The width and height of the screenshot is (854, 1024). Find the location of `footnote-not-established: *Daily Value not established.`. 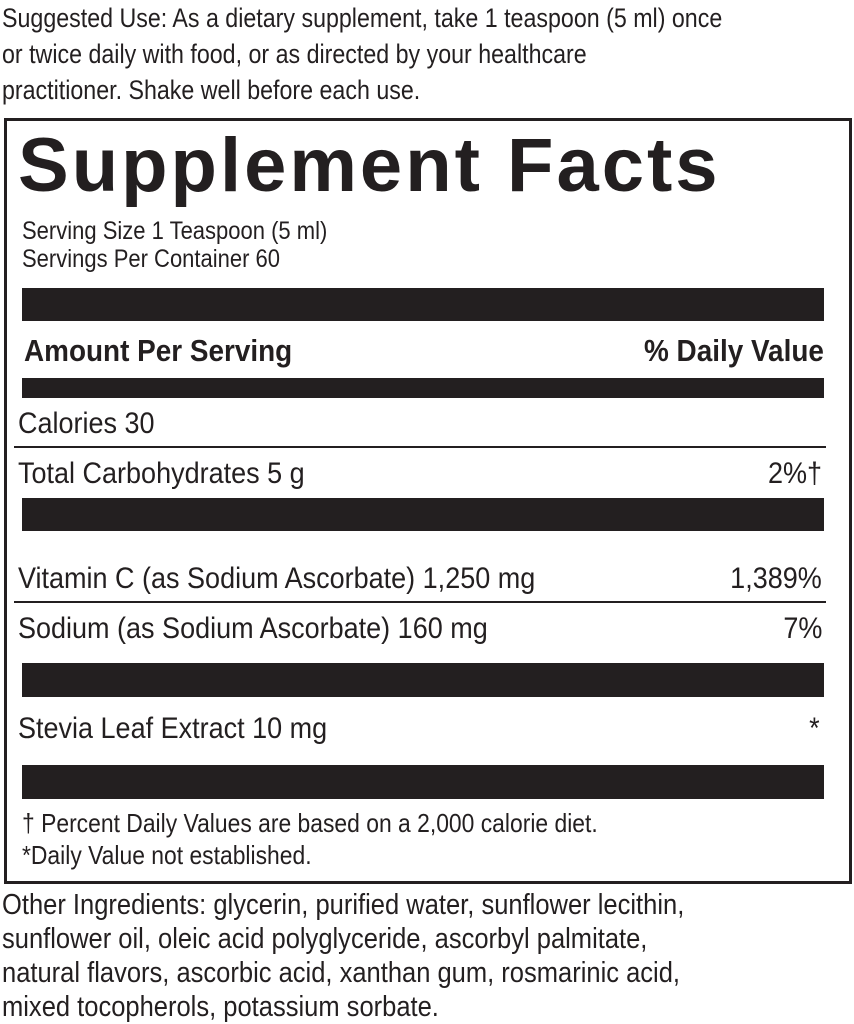

footnote-not-established: *Daily Value not established. is located at coordinates (167, 855).